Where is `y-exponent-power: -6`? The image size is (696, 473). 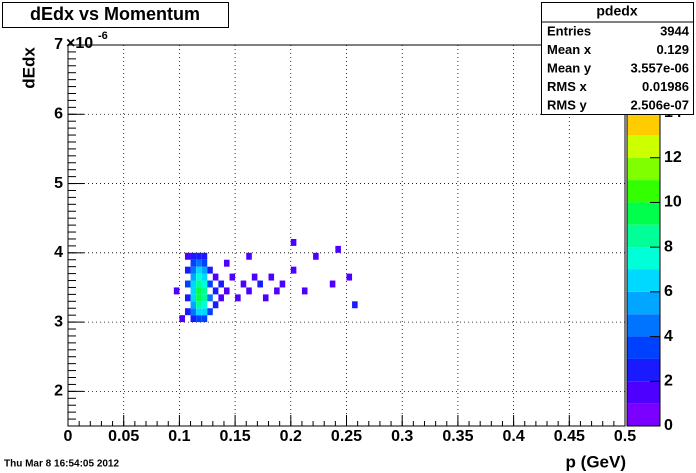 y-exponent-power: -6 is located at coordinates (103, 36).